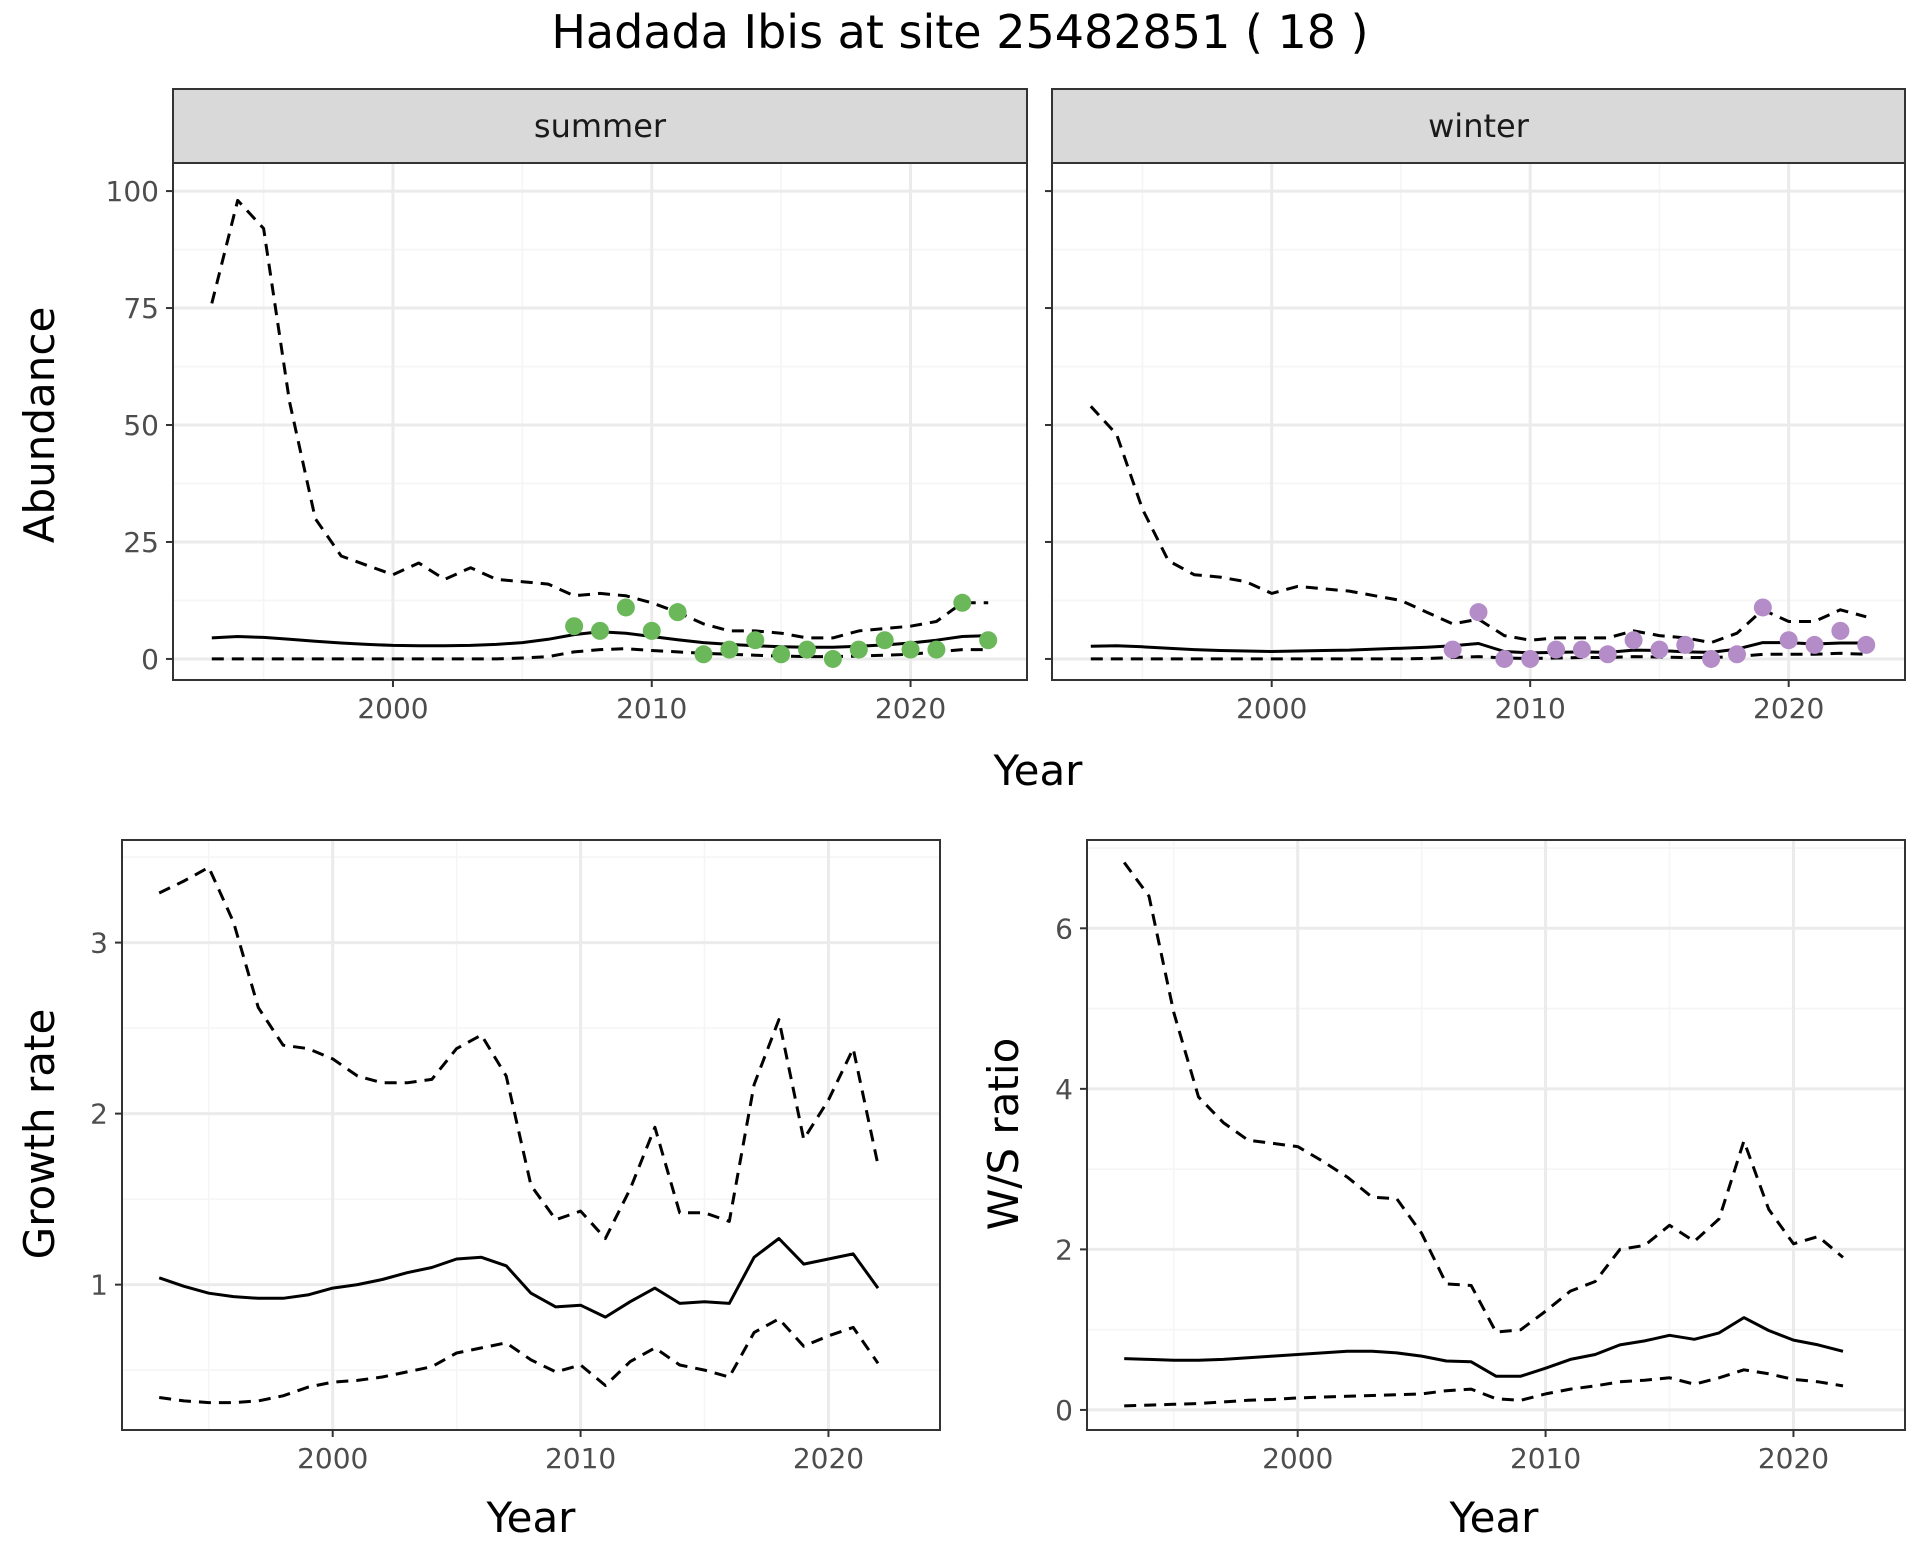 The image size is (1920, 1560). Describe the element at coordinates (141, 308) in the screenshot. I see `y-tick-label: 75` at that location.